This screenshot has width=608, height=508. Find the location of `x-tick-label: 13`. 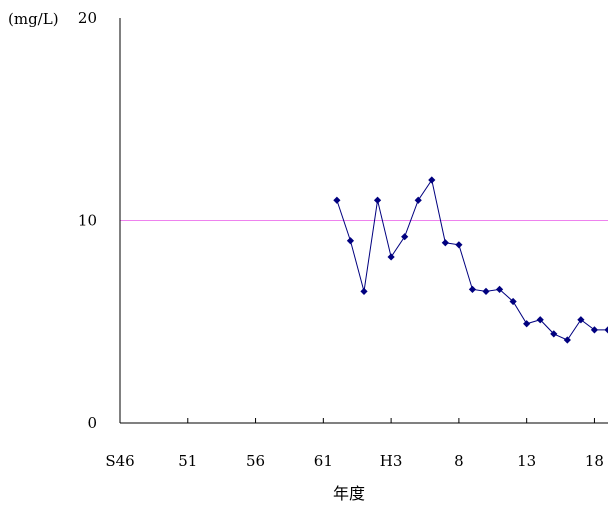

x-tick-label: 13 is located at coordinates (526, 461).